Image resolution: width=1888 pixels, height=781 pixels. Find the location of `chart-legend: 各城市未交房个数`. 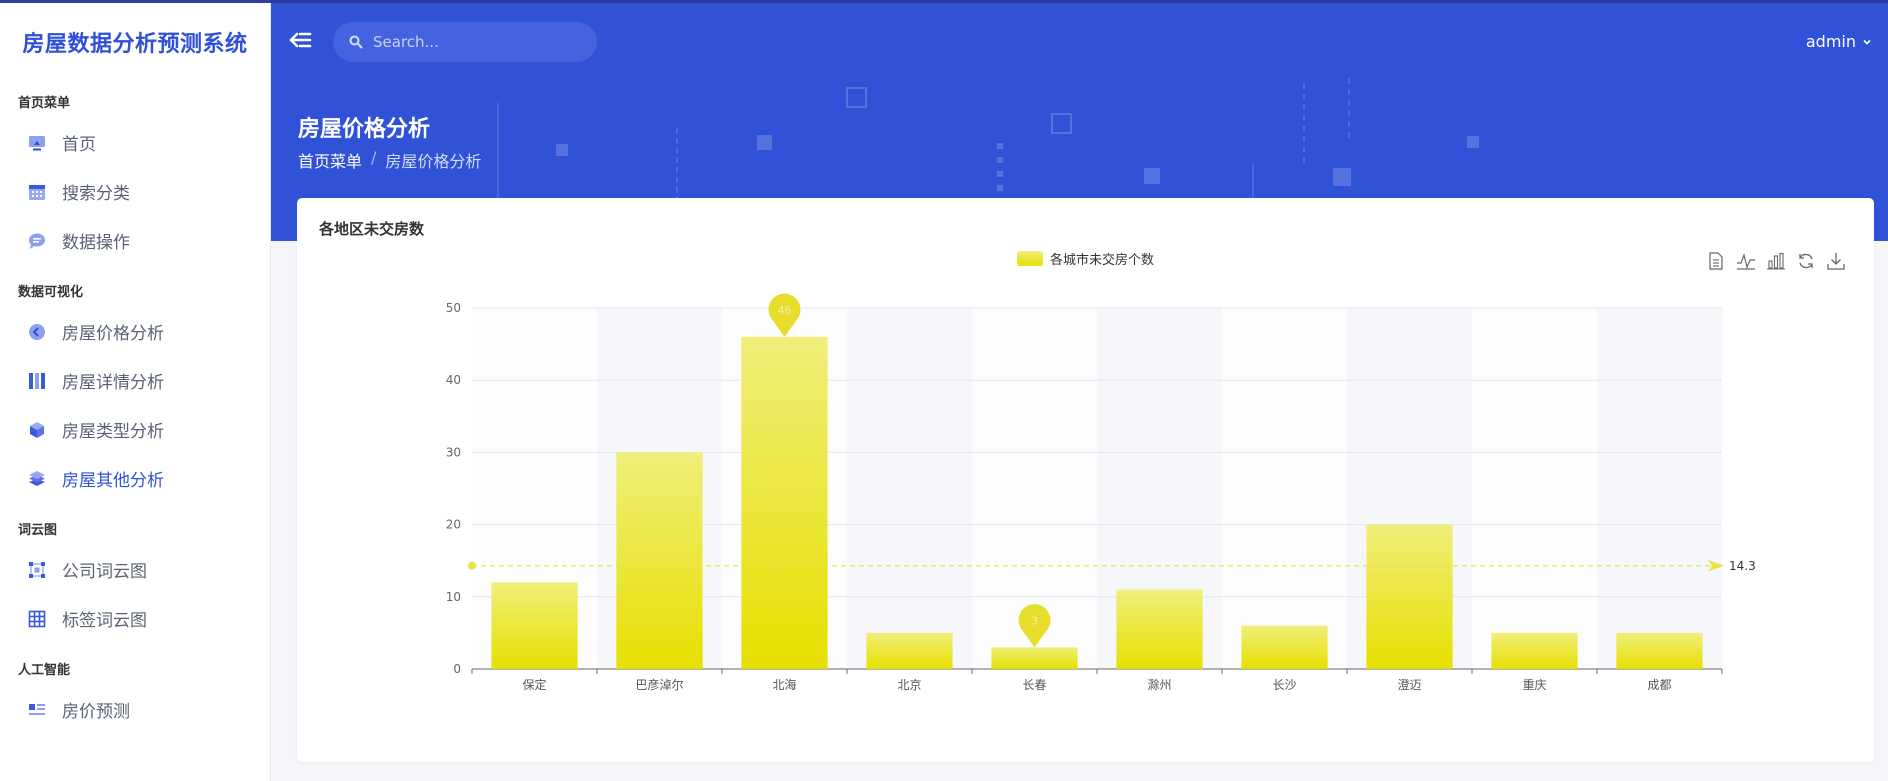

chart-legend: 各城市未交房个数 is located at coordinates (1085, 258).